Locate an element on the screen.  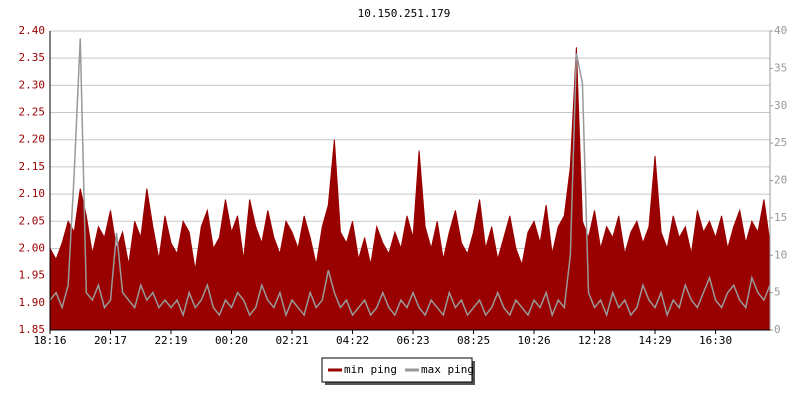
chart-title: 10.150.251.179 is located at coordinates (404, 13).